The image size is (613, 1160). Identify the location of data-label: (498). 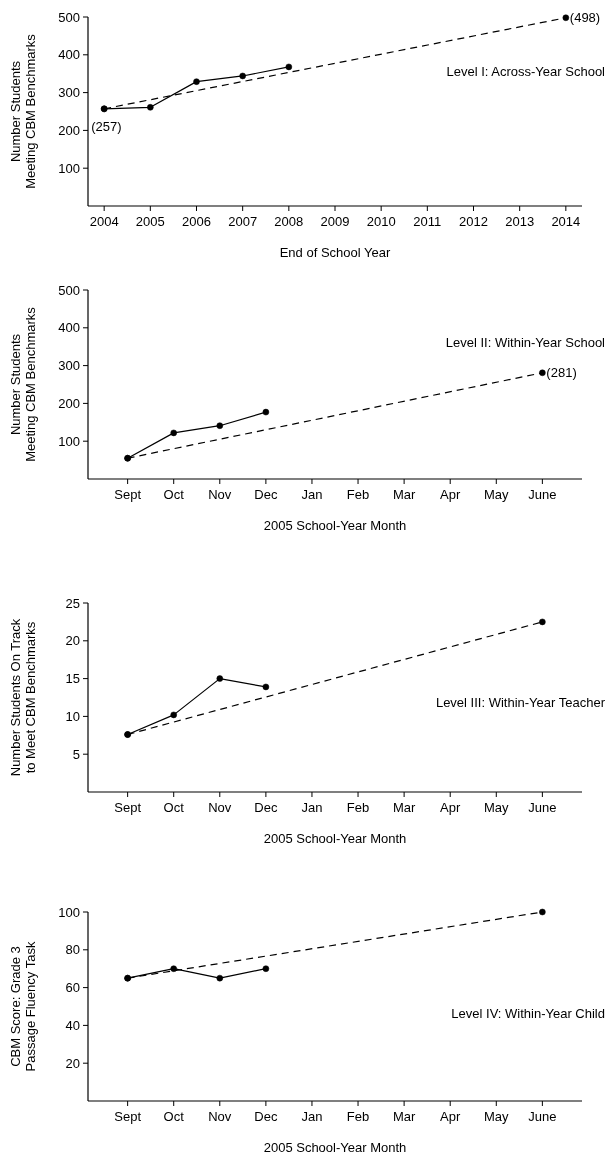
(585, 18).